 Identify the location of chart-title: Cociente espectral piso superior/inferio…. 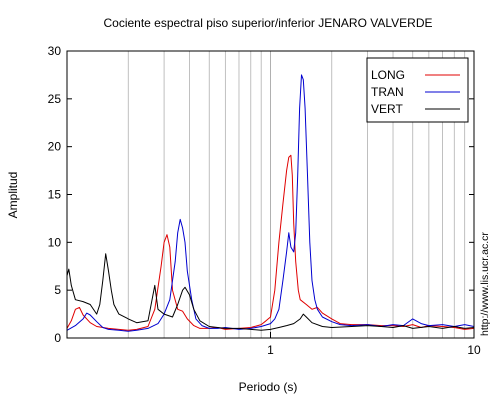
(267, 23).